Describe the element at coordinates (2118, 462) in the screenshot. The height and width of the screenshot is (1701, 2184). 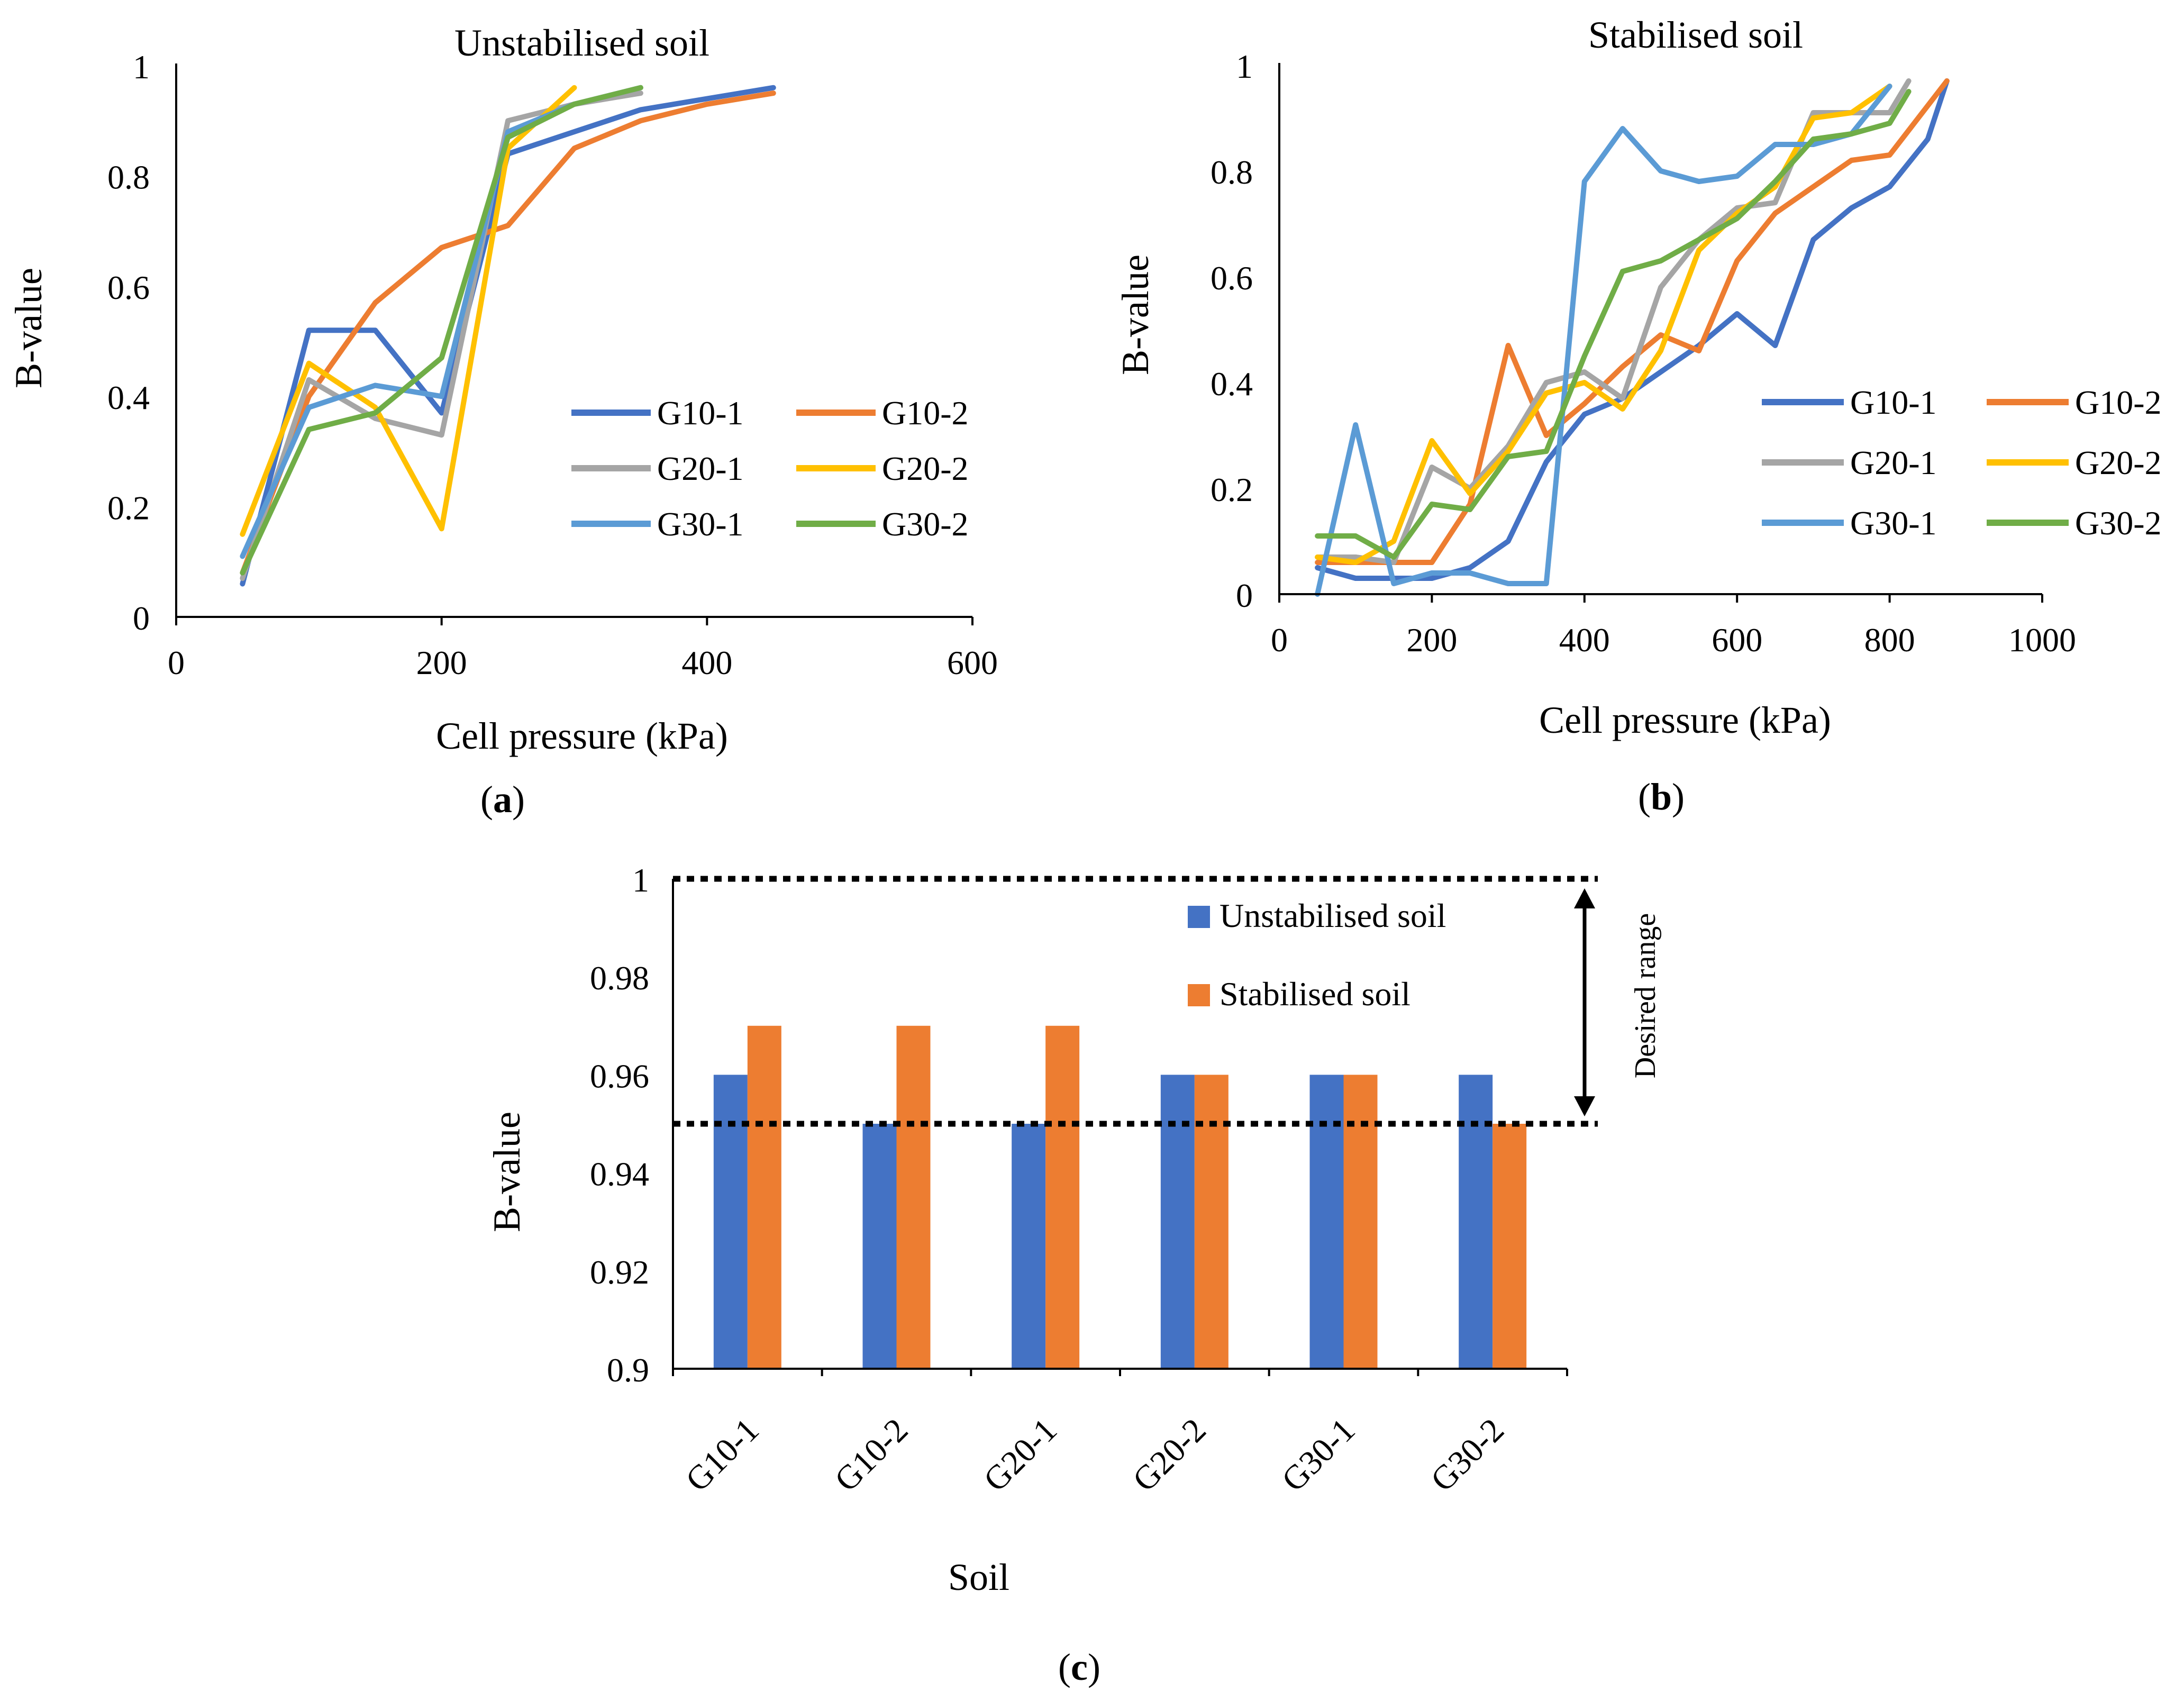
I see `b-legend-label: G20-2` at that location.